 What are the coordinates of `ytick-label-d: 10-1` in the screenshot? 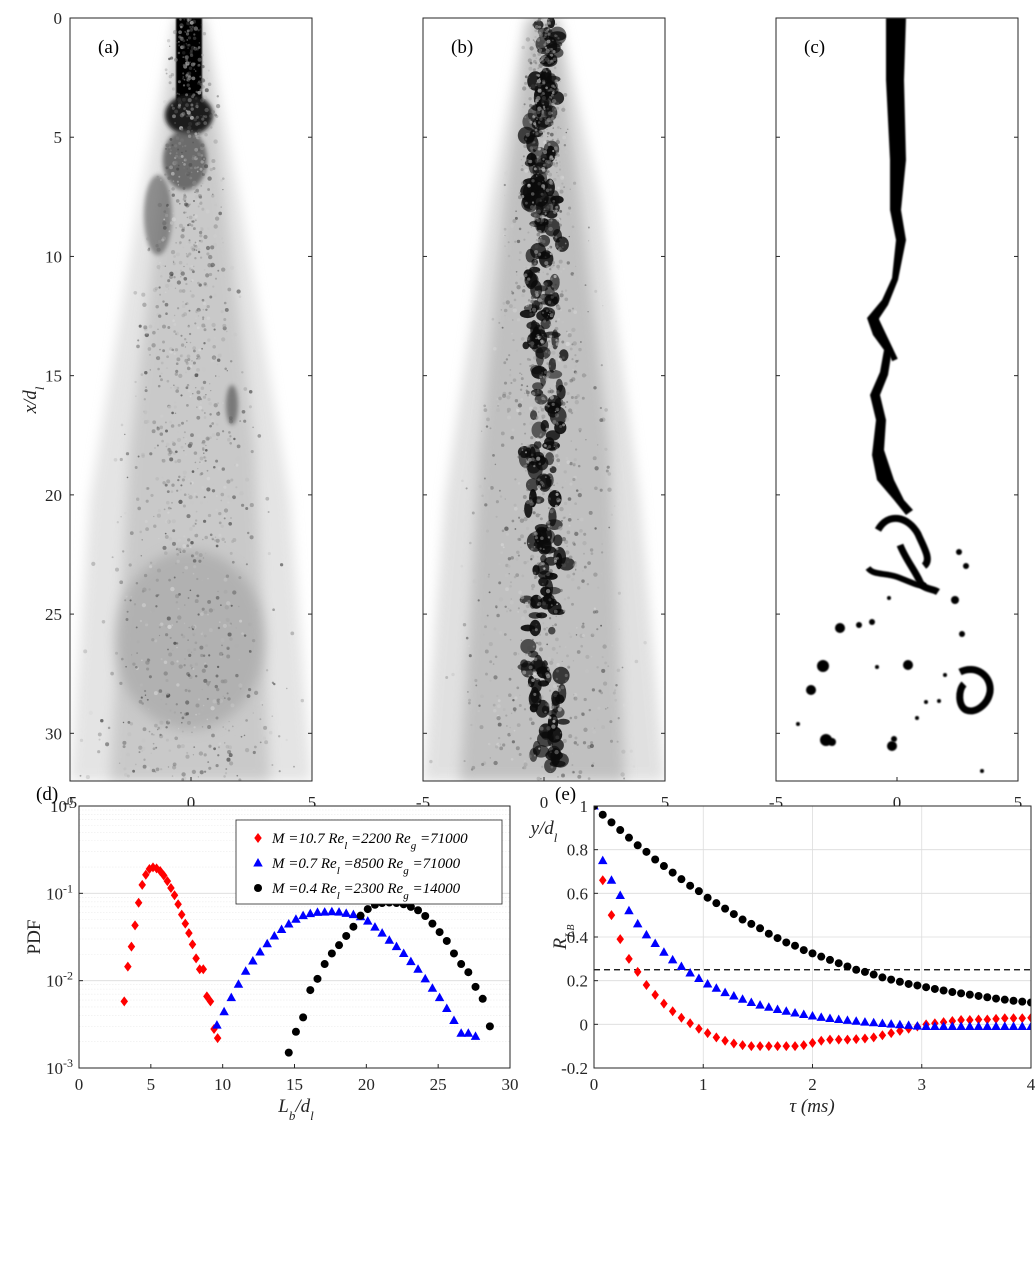 It's located at (59, 892).